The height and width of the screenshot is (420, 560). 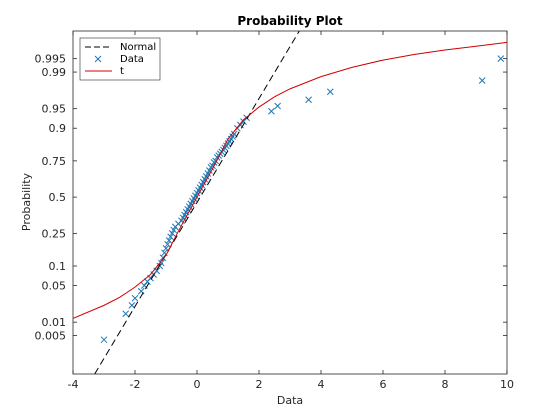 I want to click on y-tick-label: 0.01, so click(x=54, y=322).